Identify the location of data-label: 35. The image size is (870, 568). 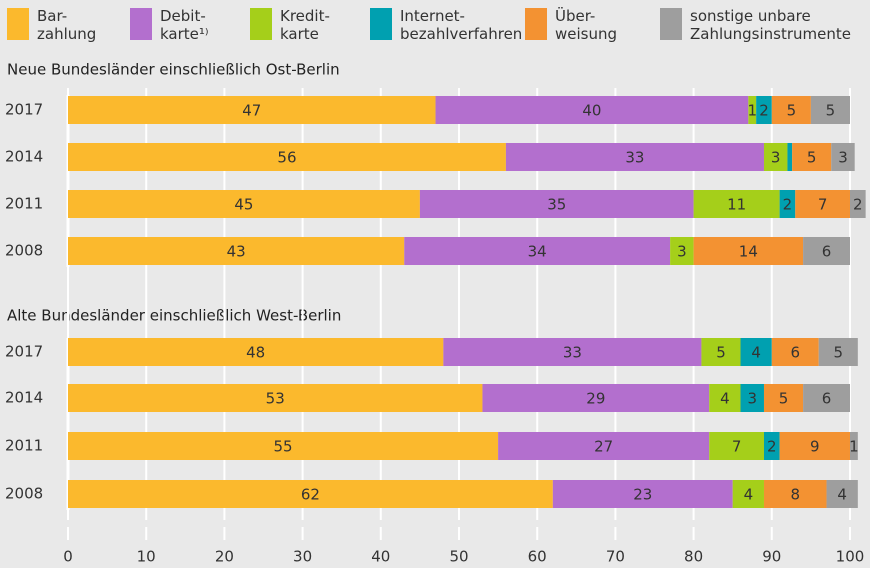
(556, 205).